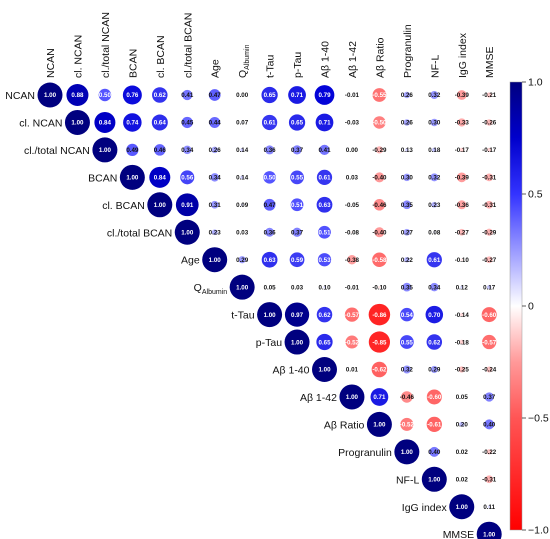 The image size is (550, 539). I want to click on correlation-value: 0.44, so click(215, 123).